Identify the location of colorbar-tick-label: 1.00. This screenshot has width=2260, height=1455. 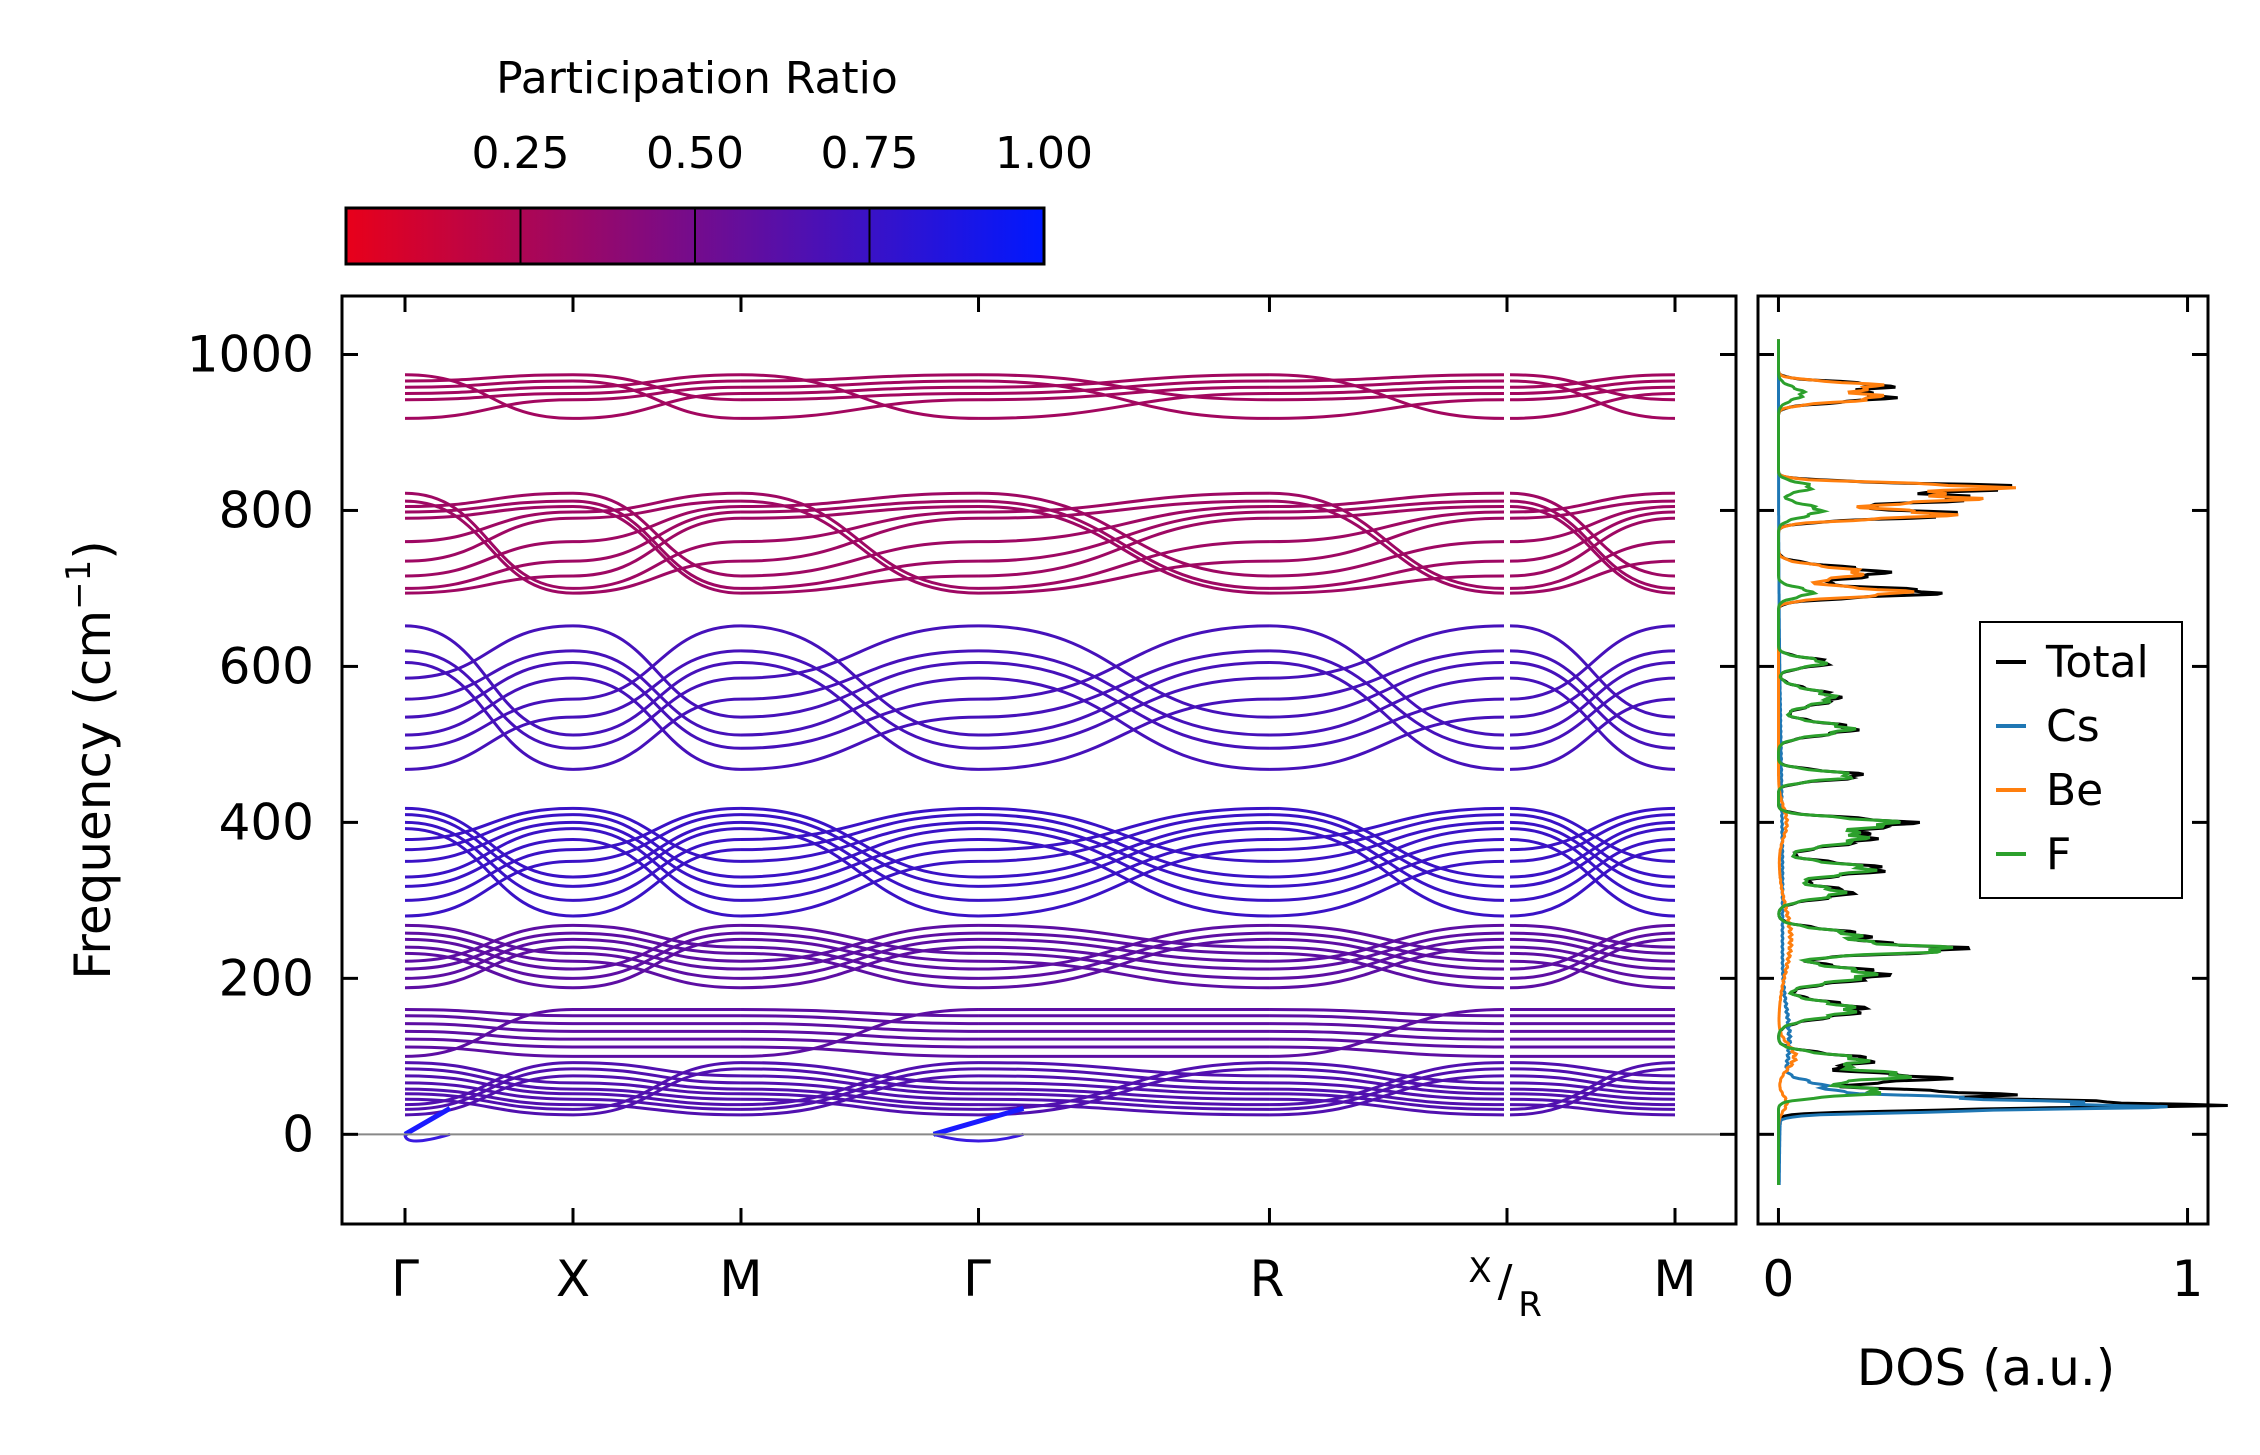
(1044, 153).